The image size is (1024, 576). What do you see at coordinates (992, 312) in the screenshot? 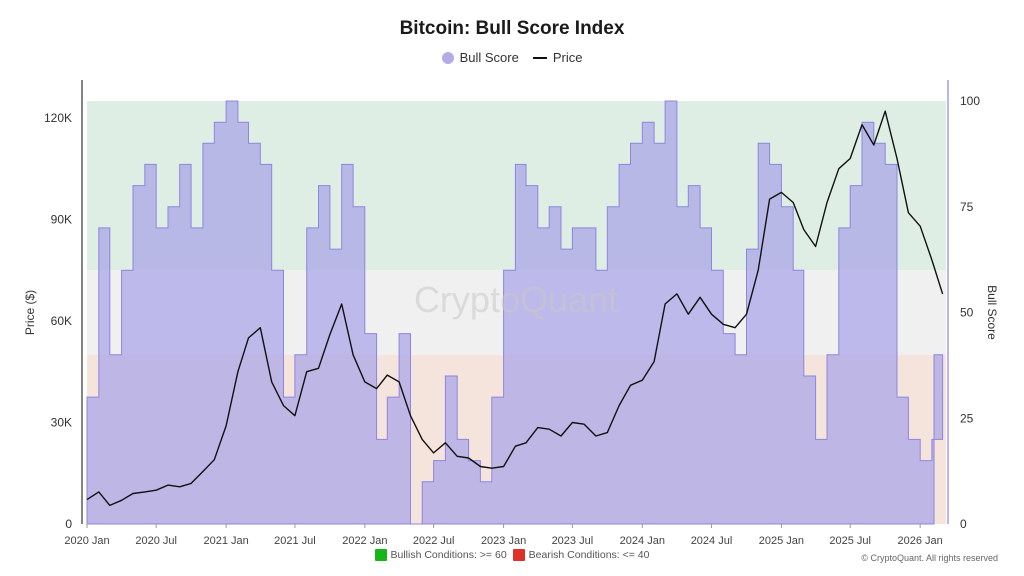
I see `y-right-axis-label: Bull Score` at bounding box center [992, 312].